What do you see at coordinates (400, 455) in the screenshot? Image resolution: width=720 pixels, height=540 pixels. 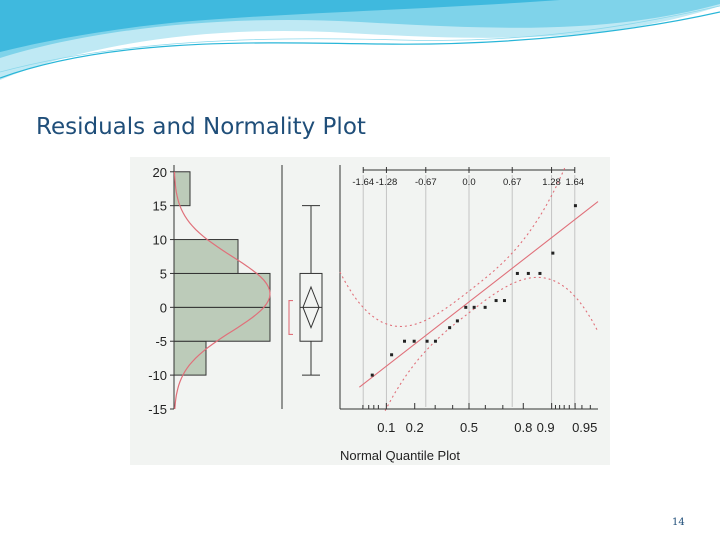 I see `normal-quantile-title: Normal Quantile Plot` at bounding box center [400, 455].